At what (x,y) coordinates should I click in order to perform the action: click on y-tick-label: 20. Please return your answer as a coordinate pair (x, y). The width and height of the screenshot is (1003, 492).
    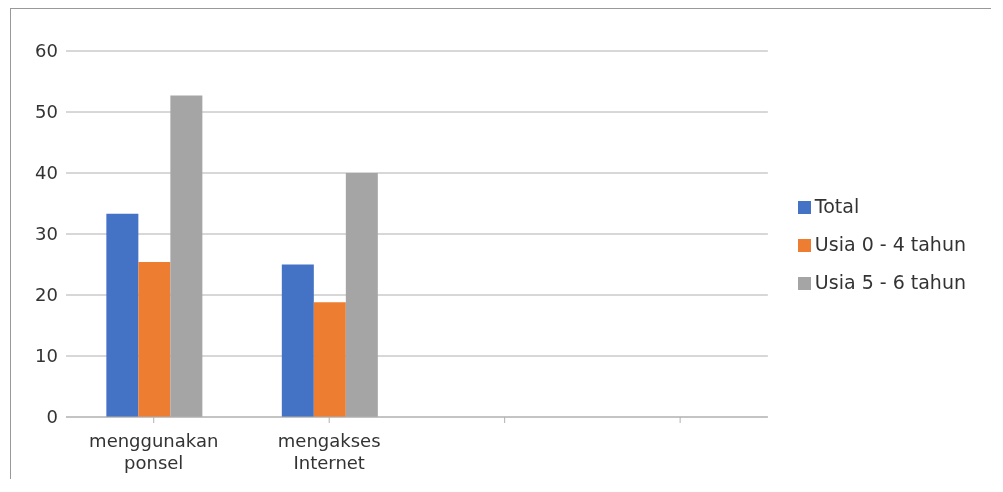
    Looking at the image, I should click on (46, 295).